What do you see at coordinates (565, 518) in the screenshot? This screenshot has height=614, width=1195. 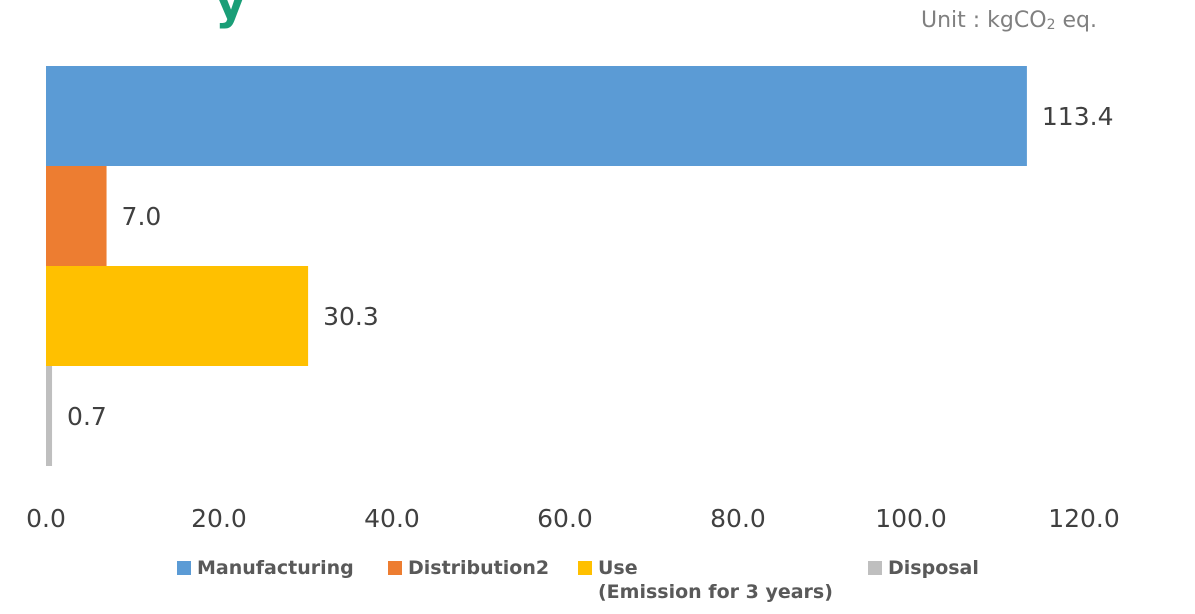 I see `x-tick-label: 60.0` at bounding box center [565, 518].